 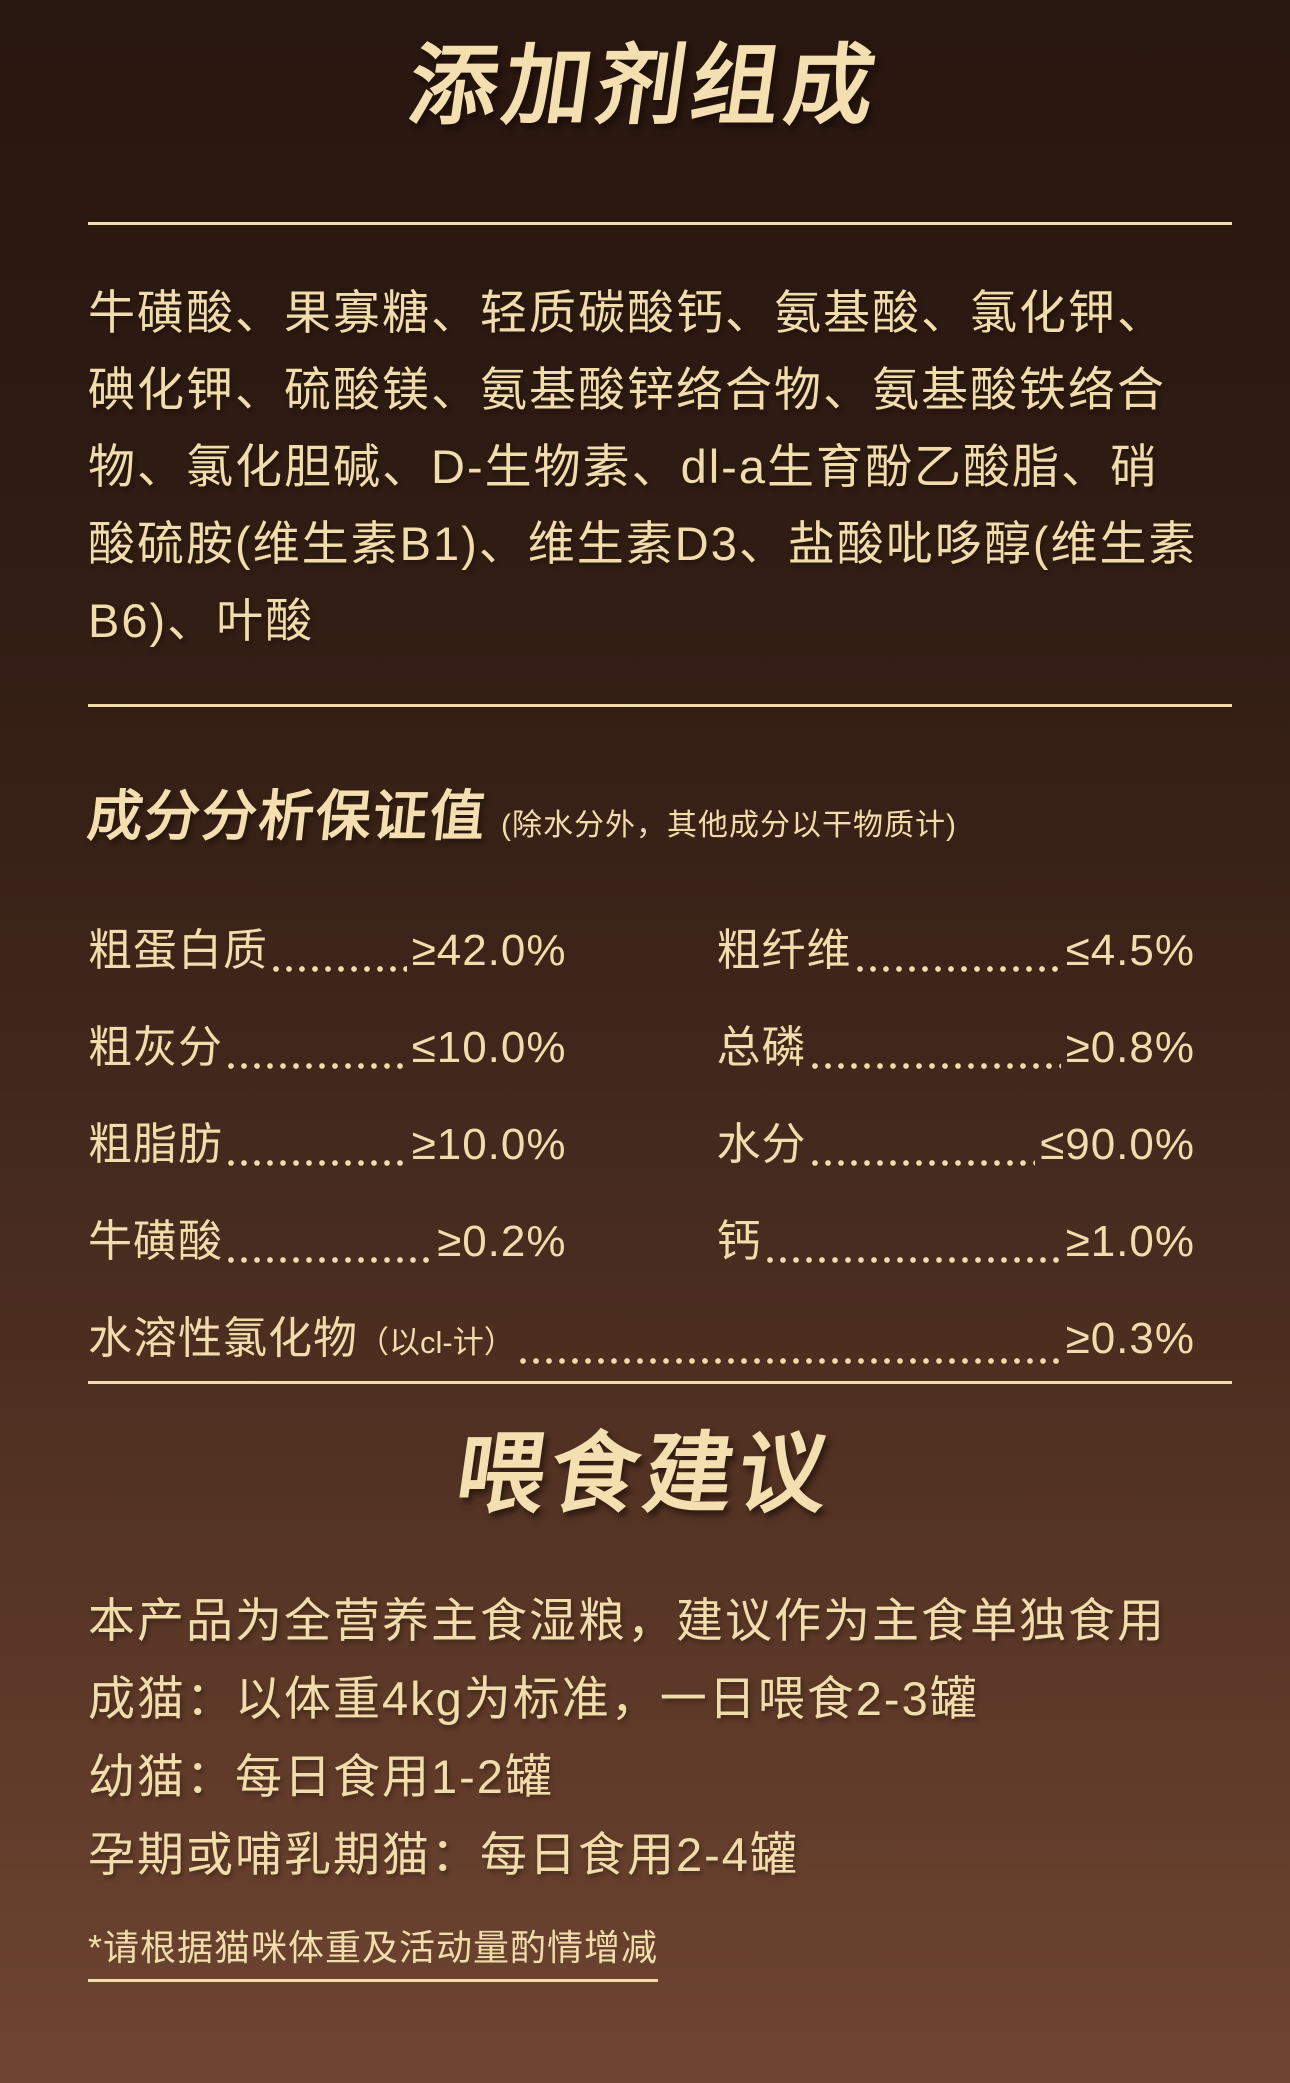 What do you see at coordinates (489, 1144) in the screenshot?
I see `cell-value: ≥10.0%` at bounding box center [489, 1144].